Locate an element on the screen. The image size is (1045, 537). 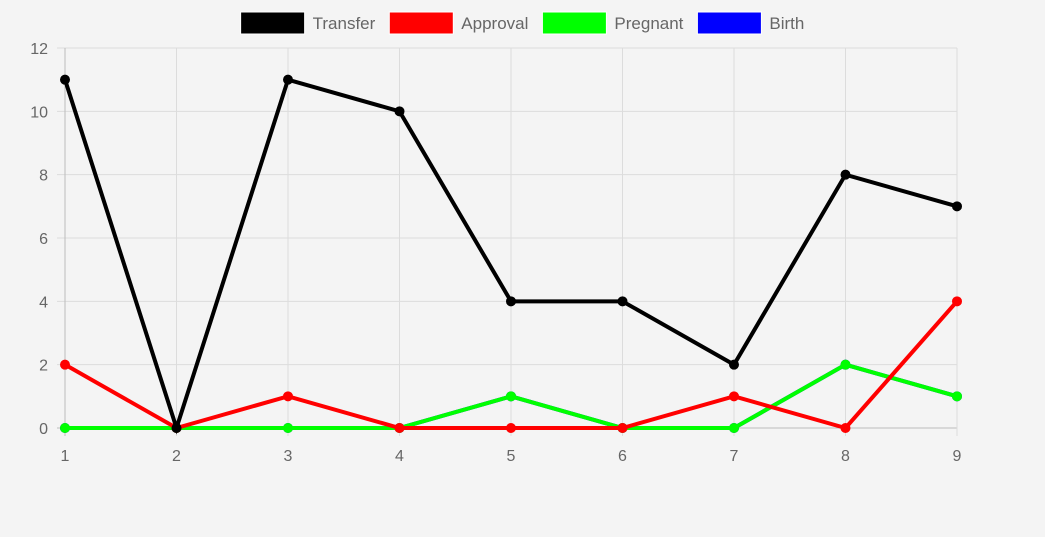
legend-item-pregnant: Pregnant is located at coordinates (612, 23).